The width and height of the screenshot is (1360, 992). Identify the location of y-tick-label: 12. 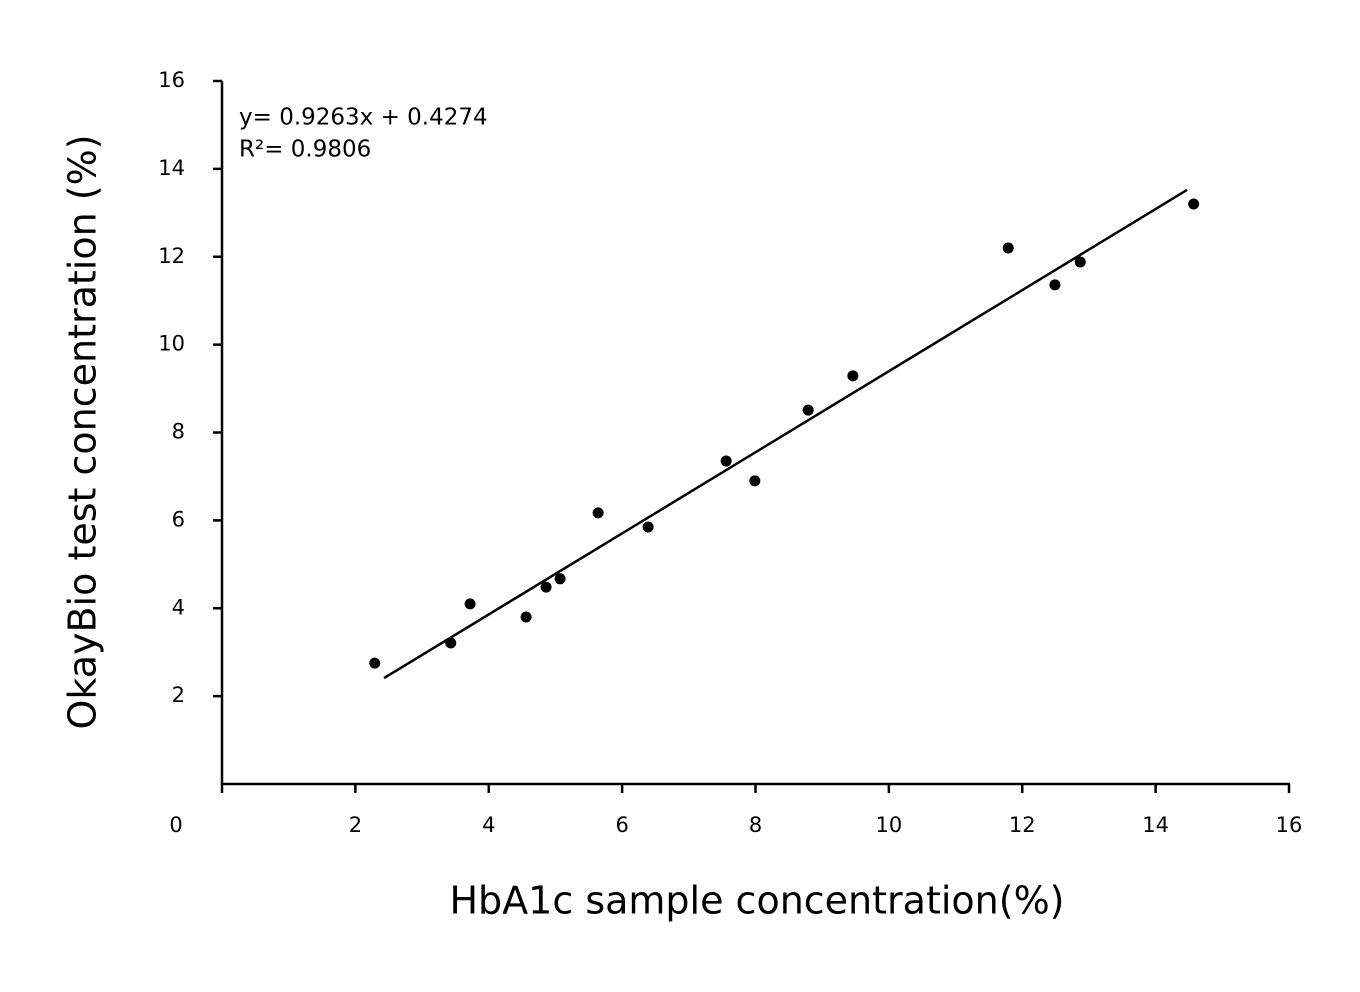
(171, 256).